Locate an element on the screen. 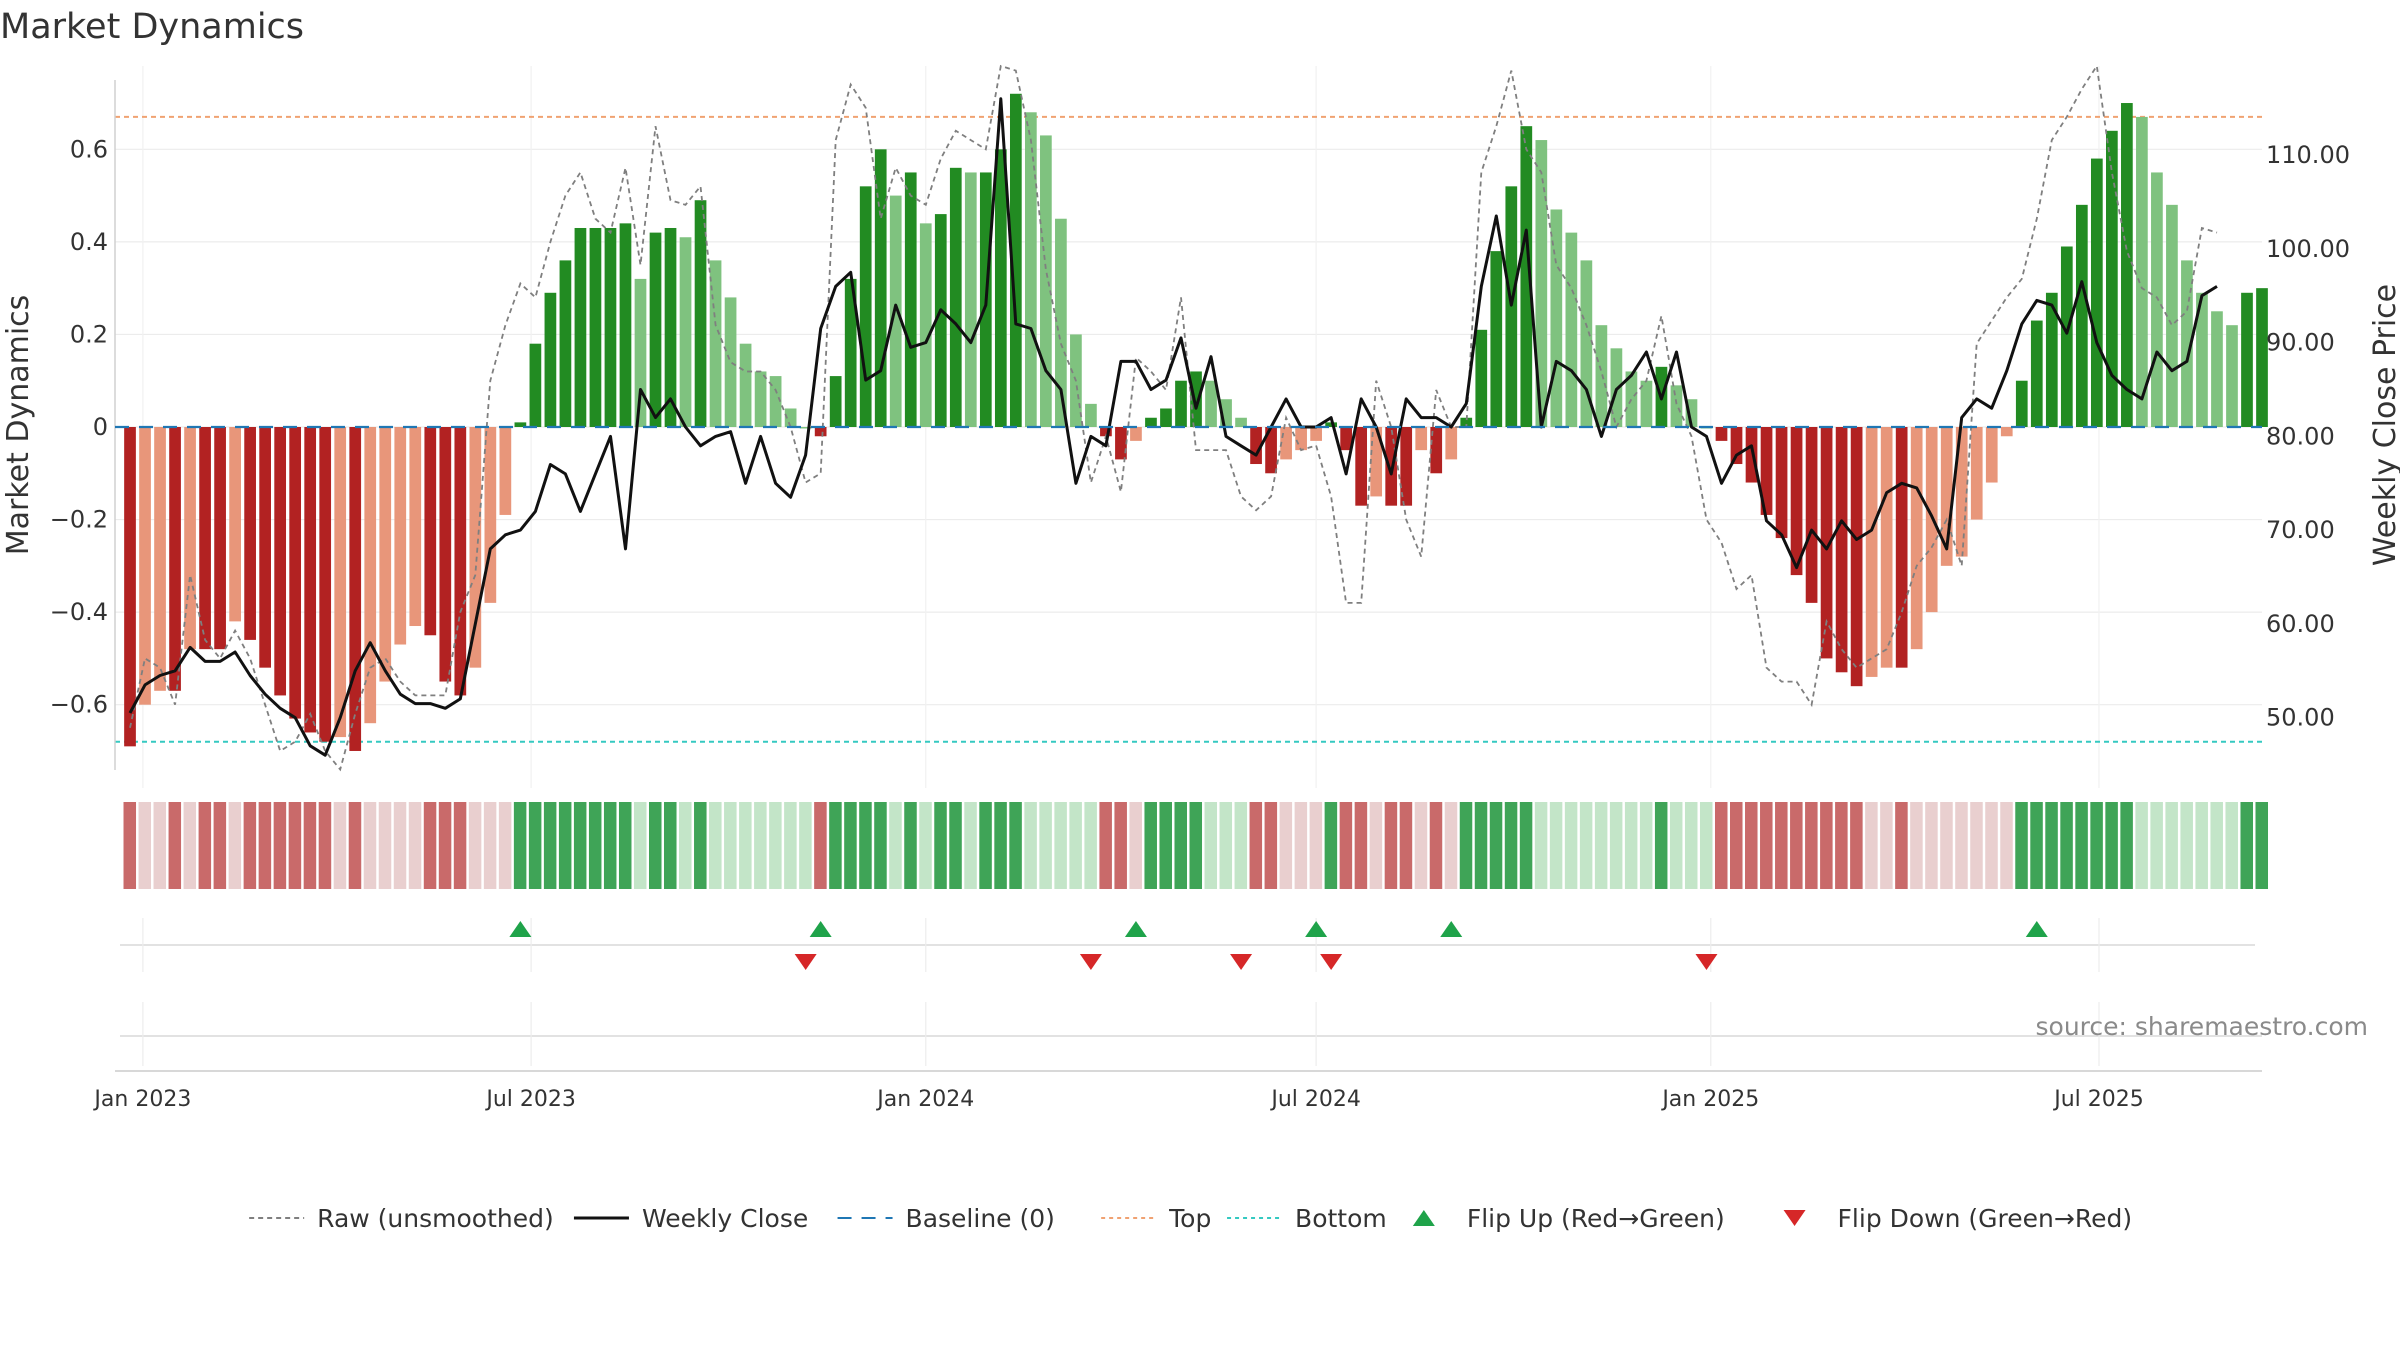 The width and height of the screenshot is (2400, 1350). y-tick-right-label: 80.00 is located at coordinates (2300, 436).